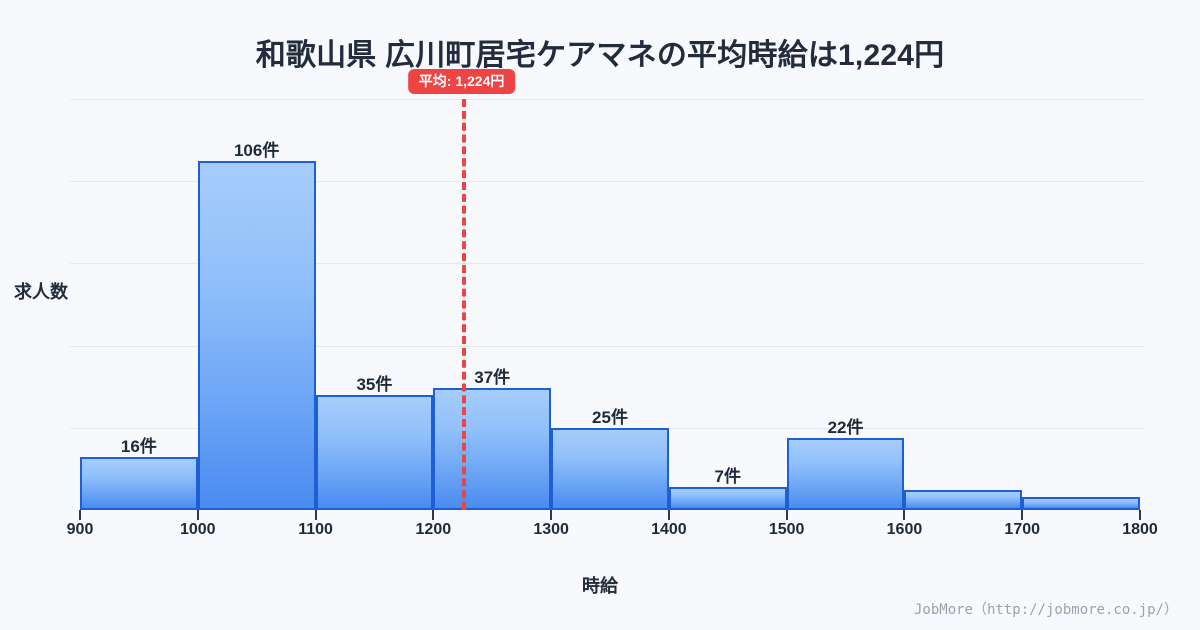 This screenshot has height=630, width=1200. Describe the element at coordinates (492, 378) in the screenshot. I see `bar-value-label: 37件` at that location.